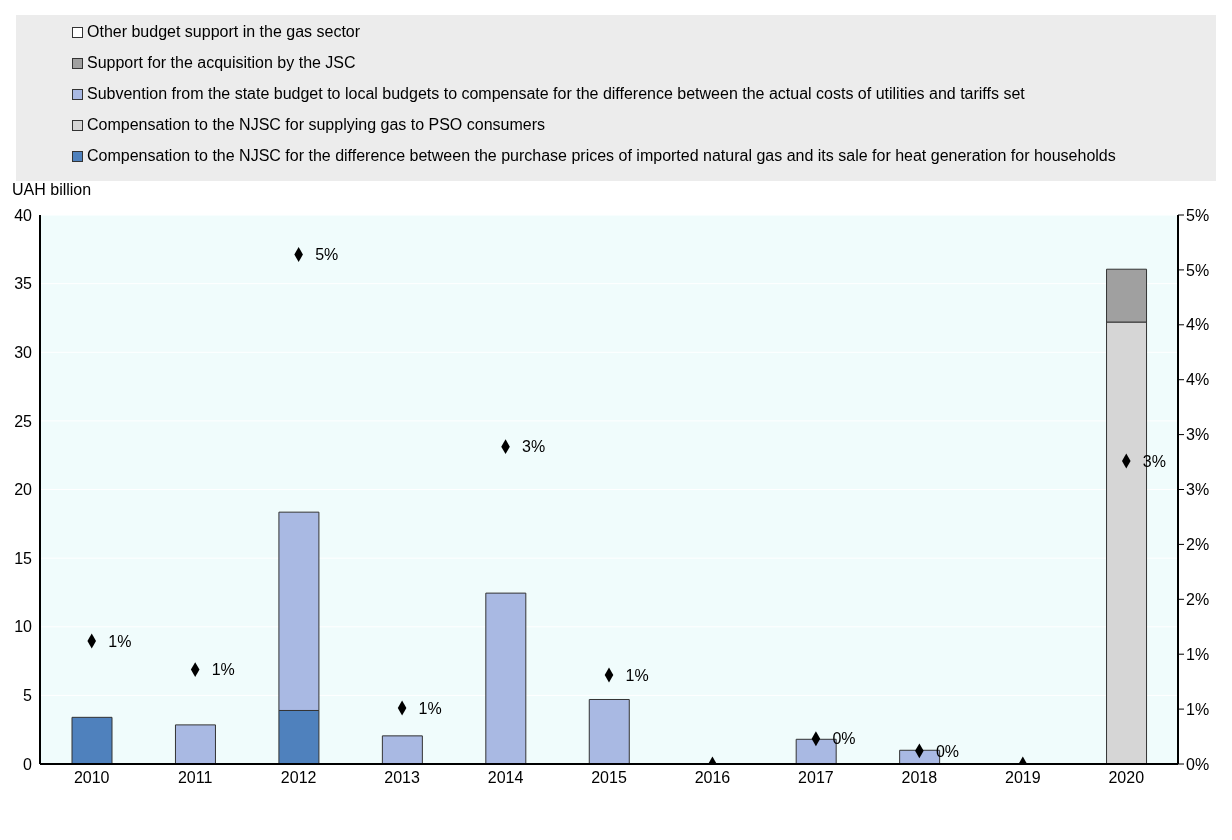 Image resolution: width=1232 pixels, height=840 pixels. What do you see at coordinates (23, 421) in the screenshot?
I see `y-tick-label: 25` at bounding box center [23, 421].